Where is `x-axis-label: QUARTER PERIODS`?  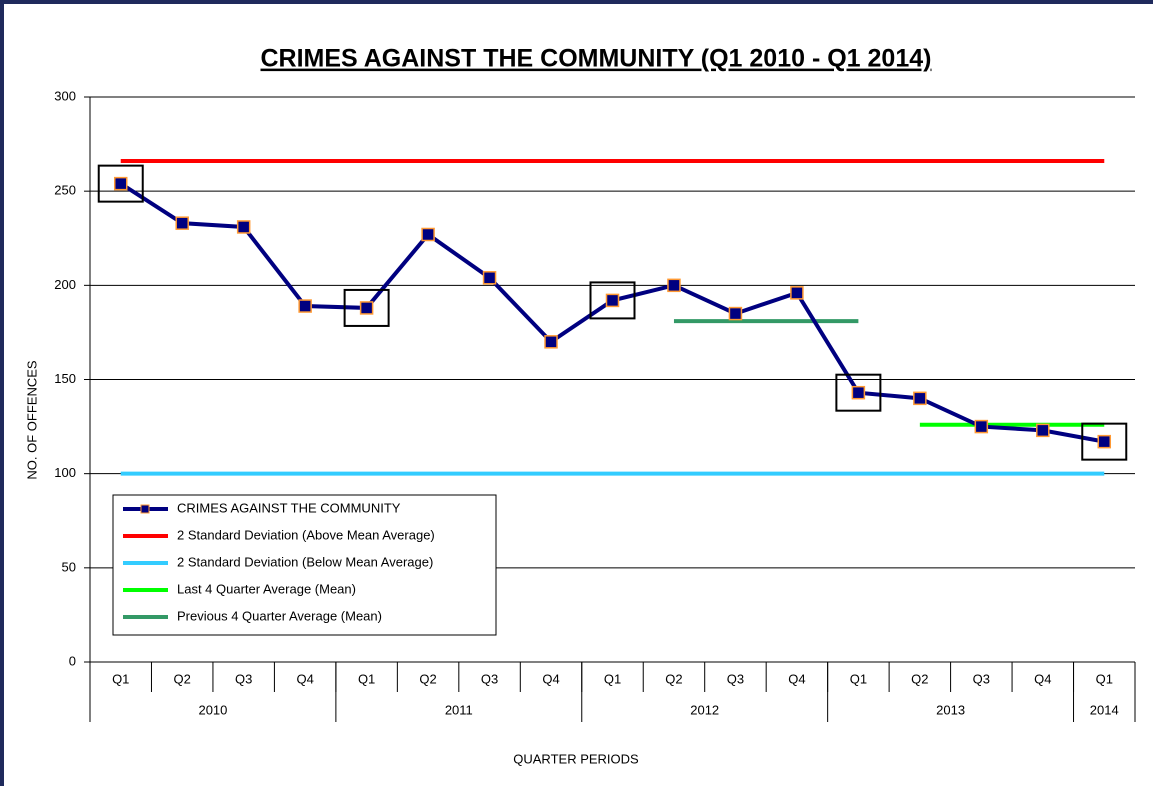
x-axis-label: QUARTER PERIODS is located at coordinates (576, 758).